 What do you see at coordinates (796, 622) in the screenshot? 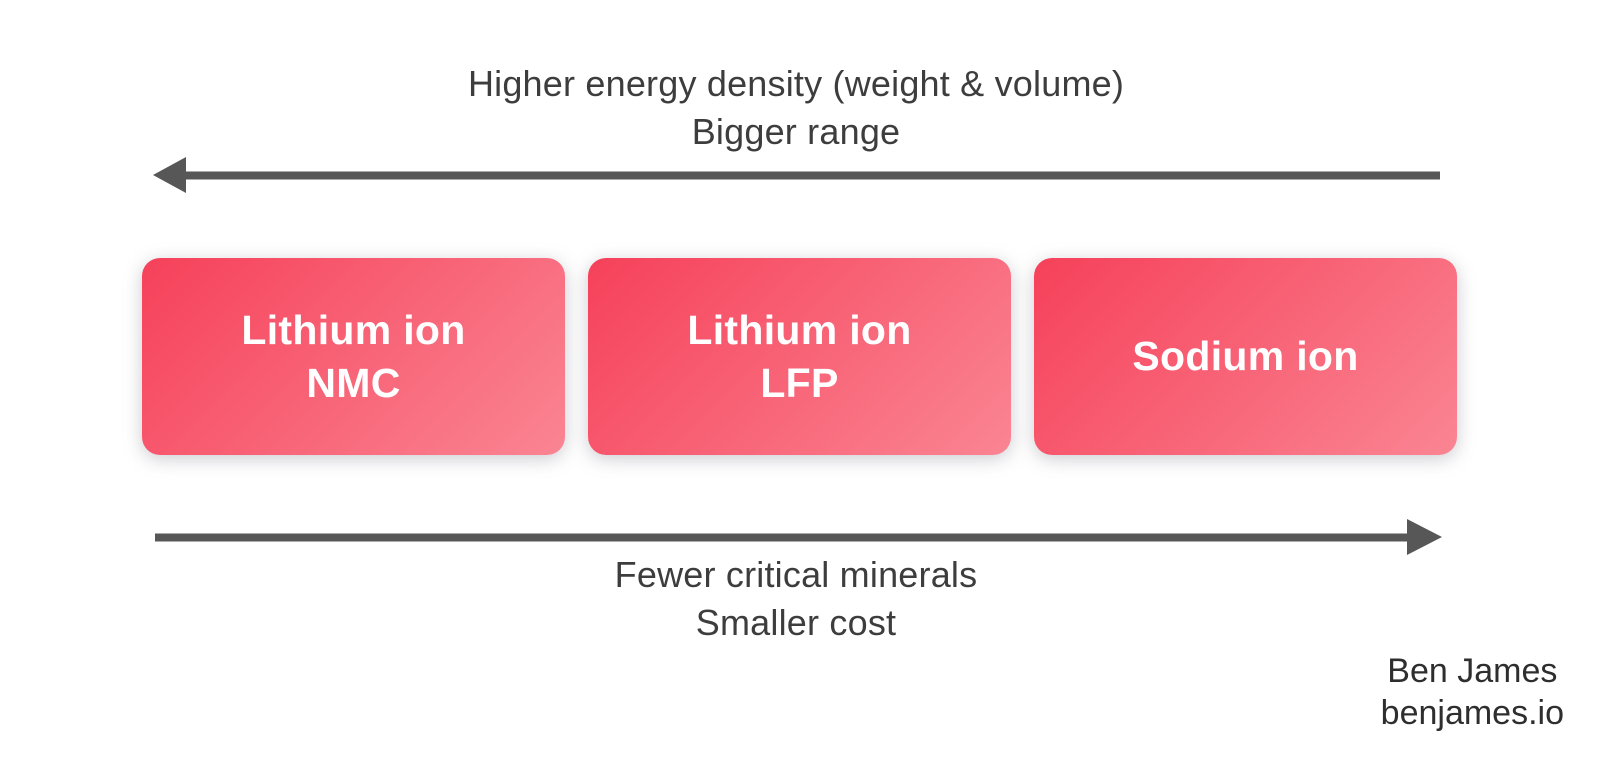
I see `bottom-axis-label-line2: Smaller cost` at bounding box center [796, 622].